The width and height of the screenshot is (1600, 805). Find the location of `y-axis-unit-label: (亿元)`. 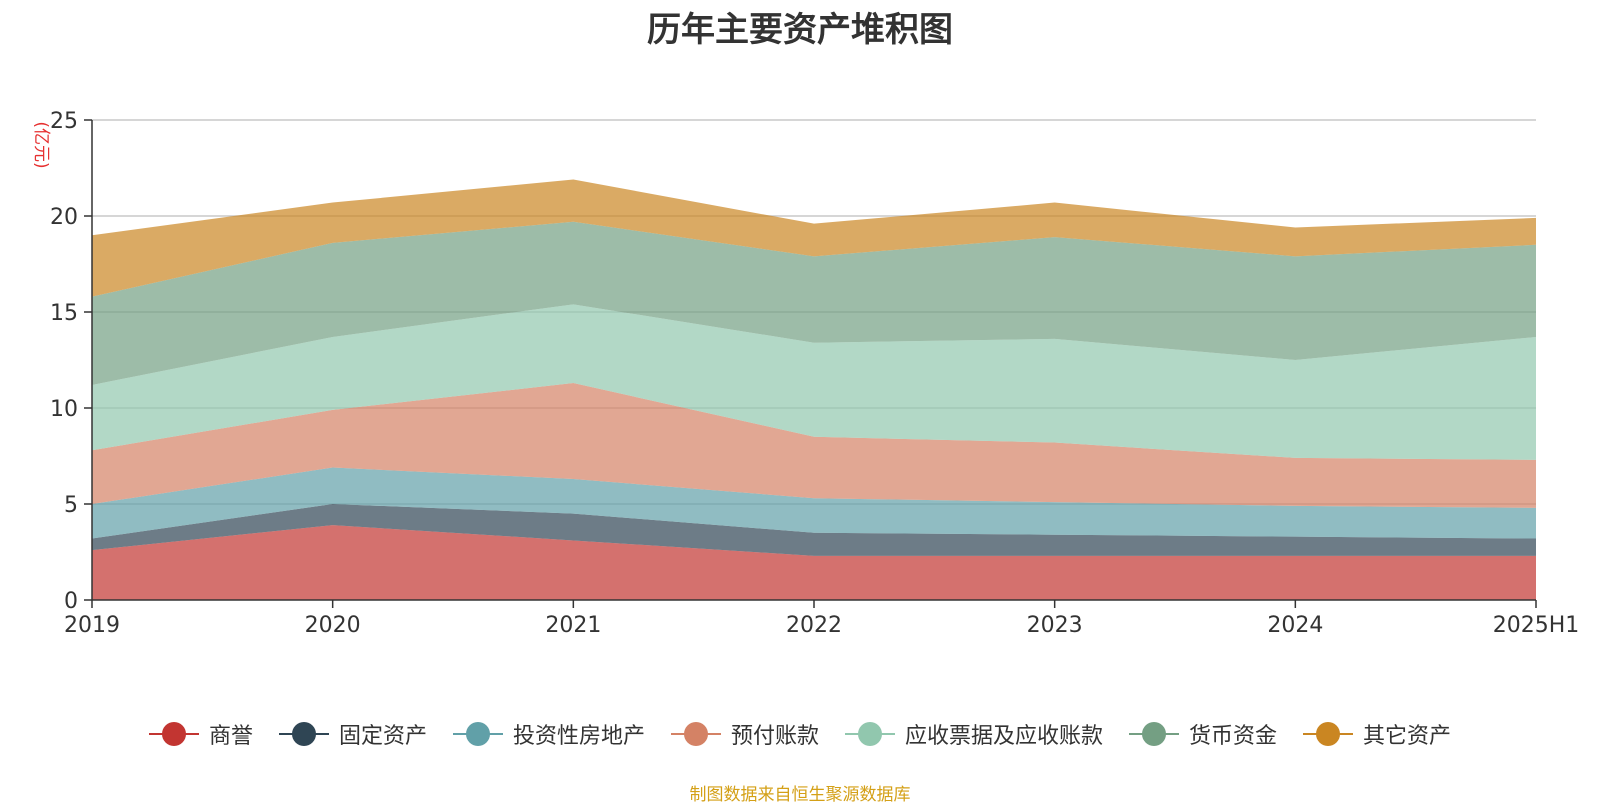

y-axis-unit-label: (亿元) is located at coordinates (41, 144).